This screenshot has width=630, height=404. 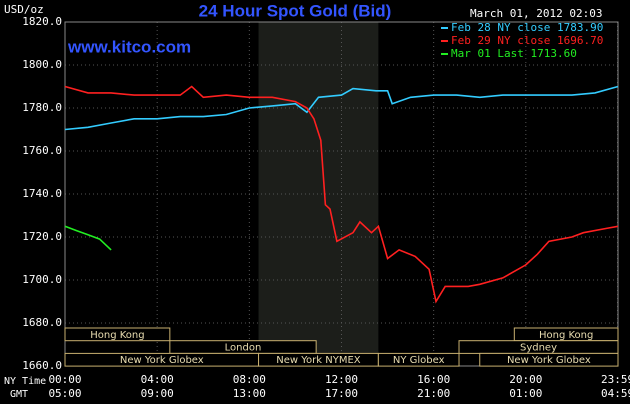 What do you see at coordinates (129, 46) in the screenshot?
I see `watermark: www.kitco.com` at bounding box center [129, 46].